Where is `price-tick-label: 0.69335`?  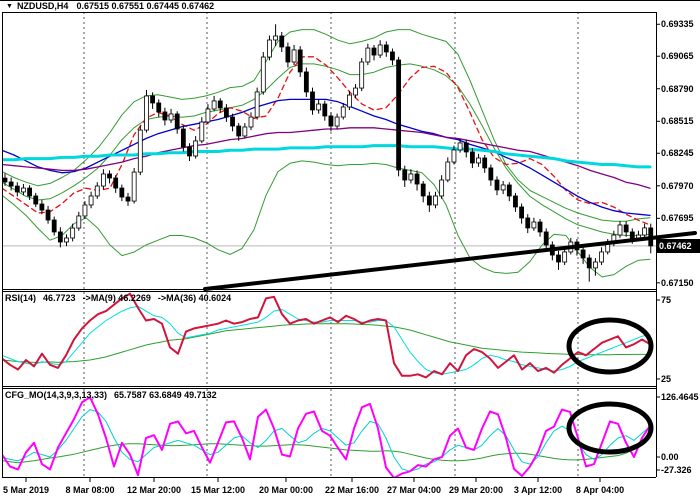 price-tick-label: 0.69335 is located at coordinates (677, 24).